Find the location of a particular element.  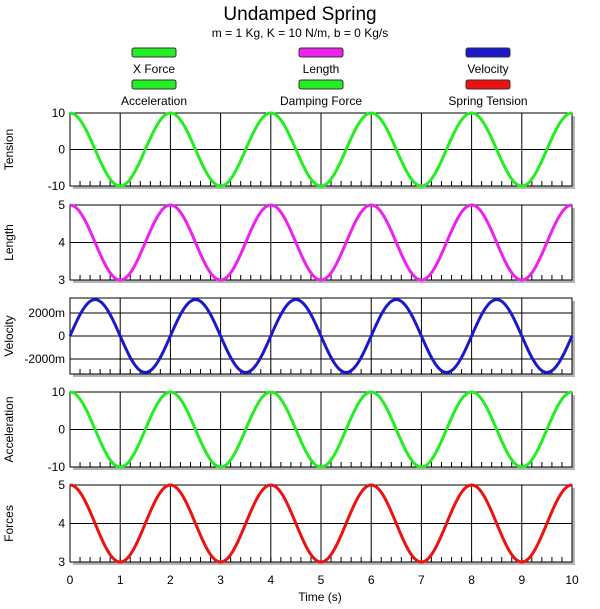

legend-label-spring-tension: Spring Tension is located at coordinates (487, 101).